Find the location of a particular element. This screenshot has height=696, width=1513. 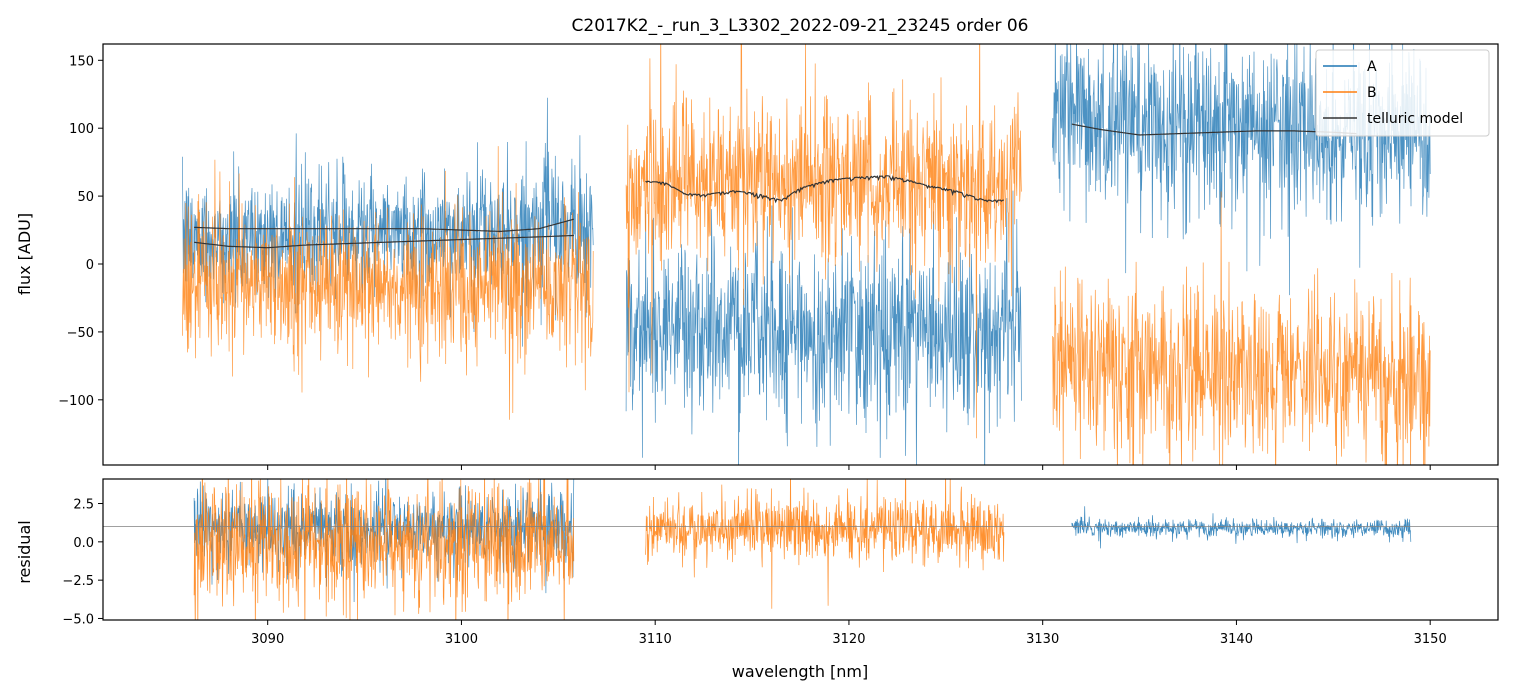

top-y-tick-label: 50 is located at coordinates (85, 197).